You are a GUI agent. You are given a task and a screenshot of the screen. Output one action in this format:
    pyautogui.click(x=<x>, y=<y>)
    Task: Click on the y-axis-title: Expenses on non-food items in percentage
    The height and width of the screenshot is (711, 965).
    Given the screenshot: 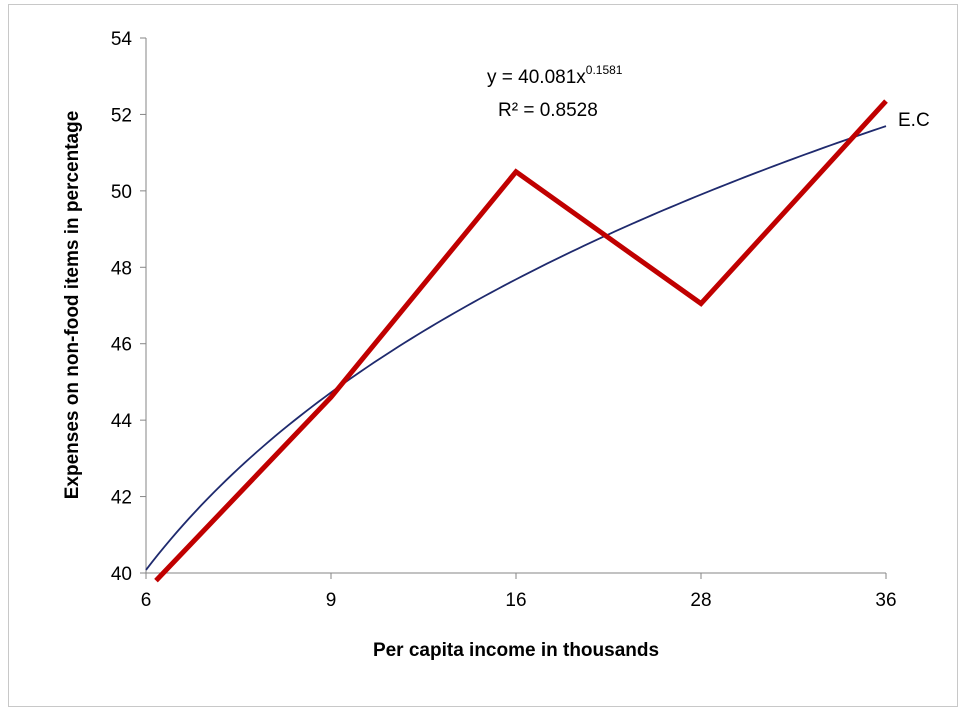 What is the action you would take?
    pyautogui.click(x=72, y=305)
    